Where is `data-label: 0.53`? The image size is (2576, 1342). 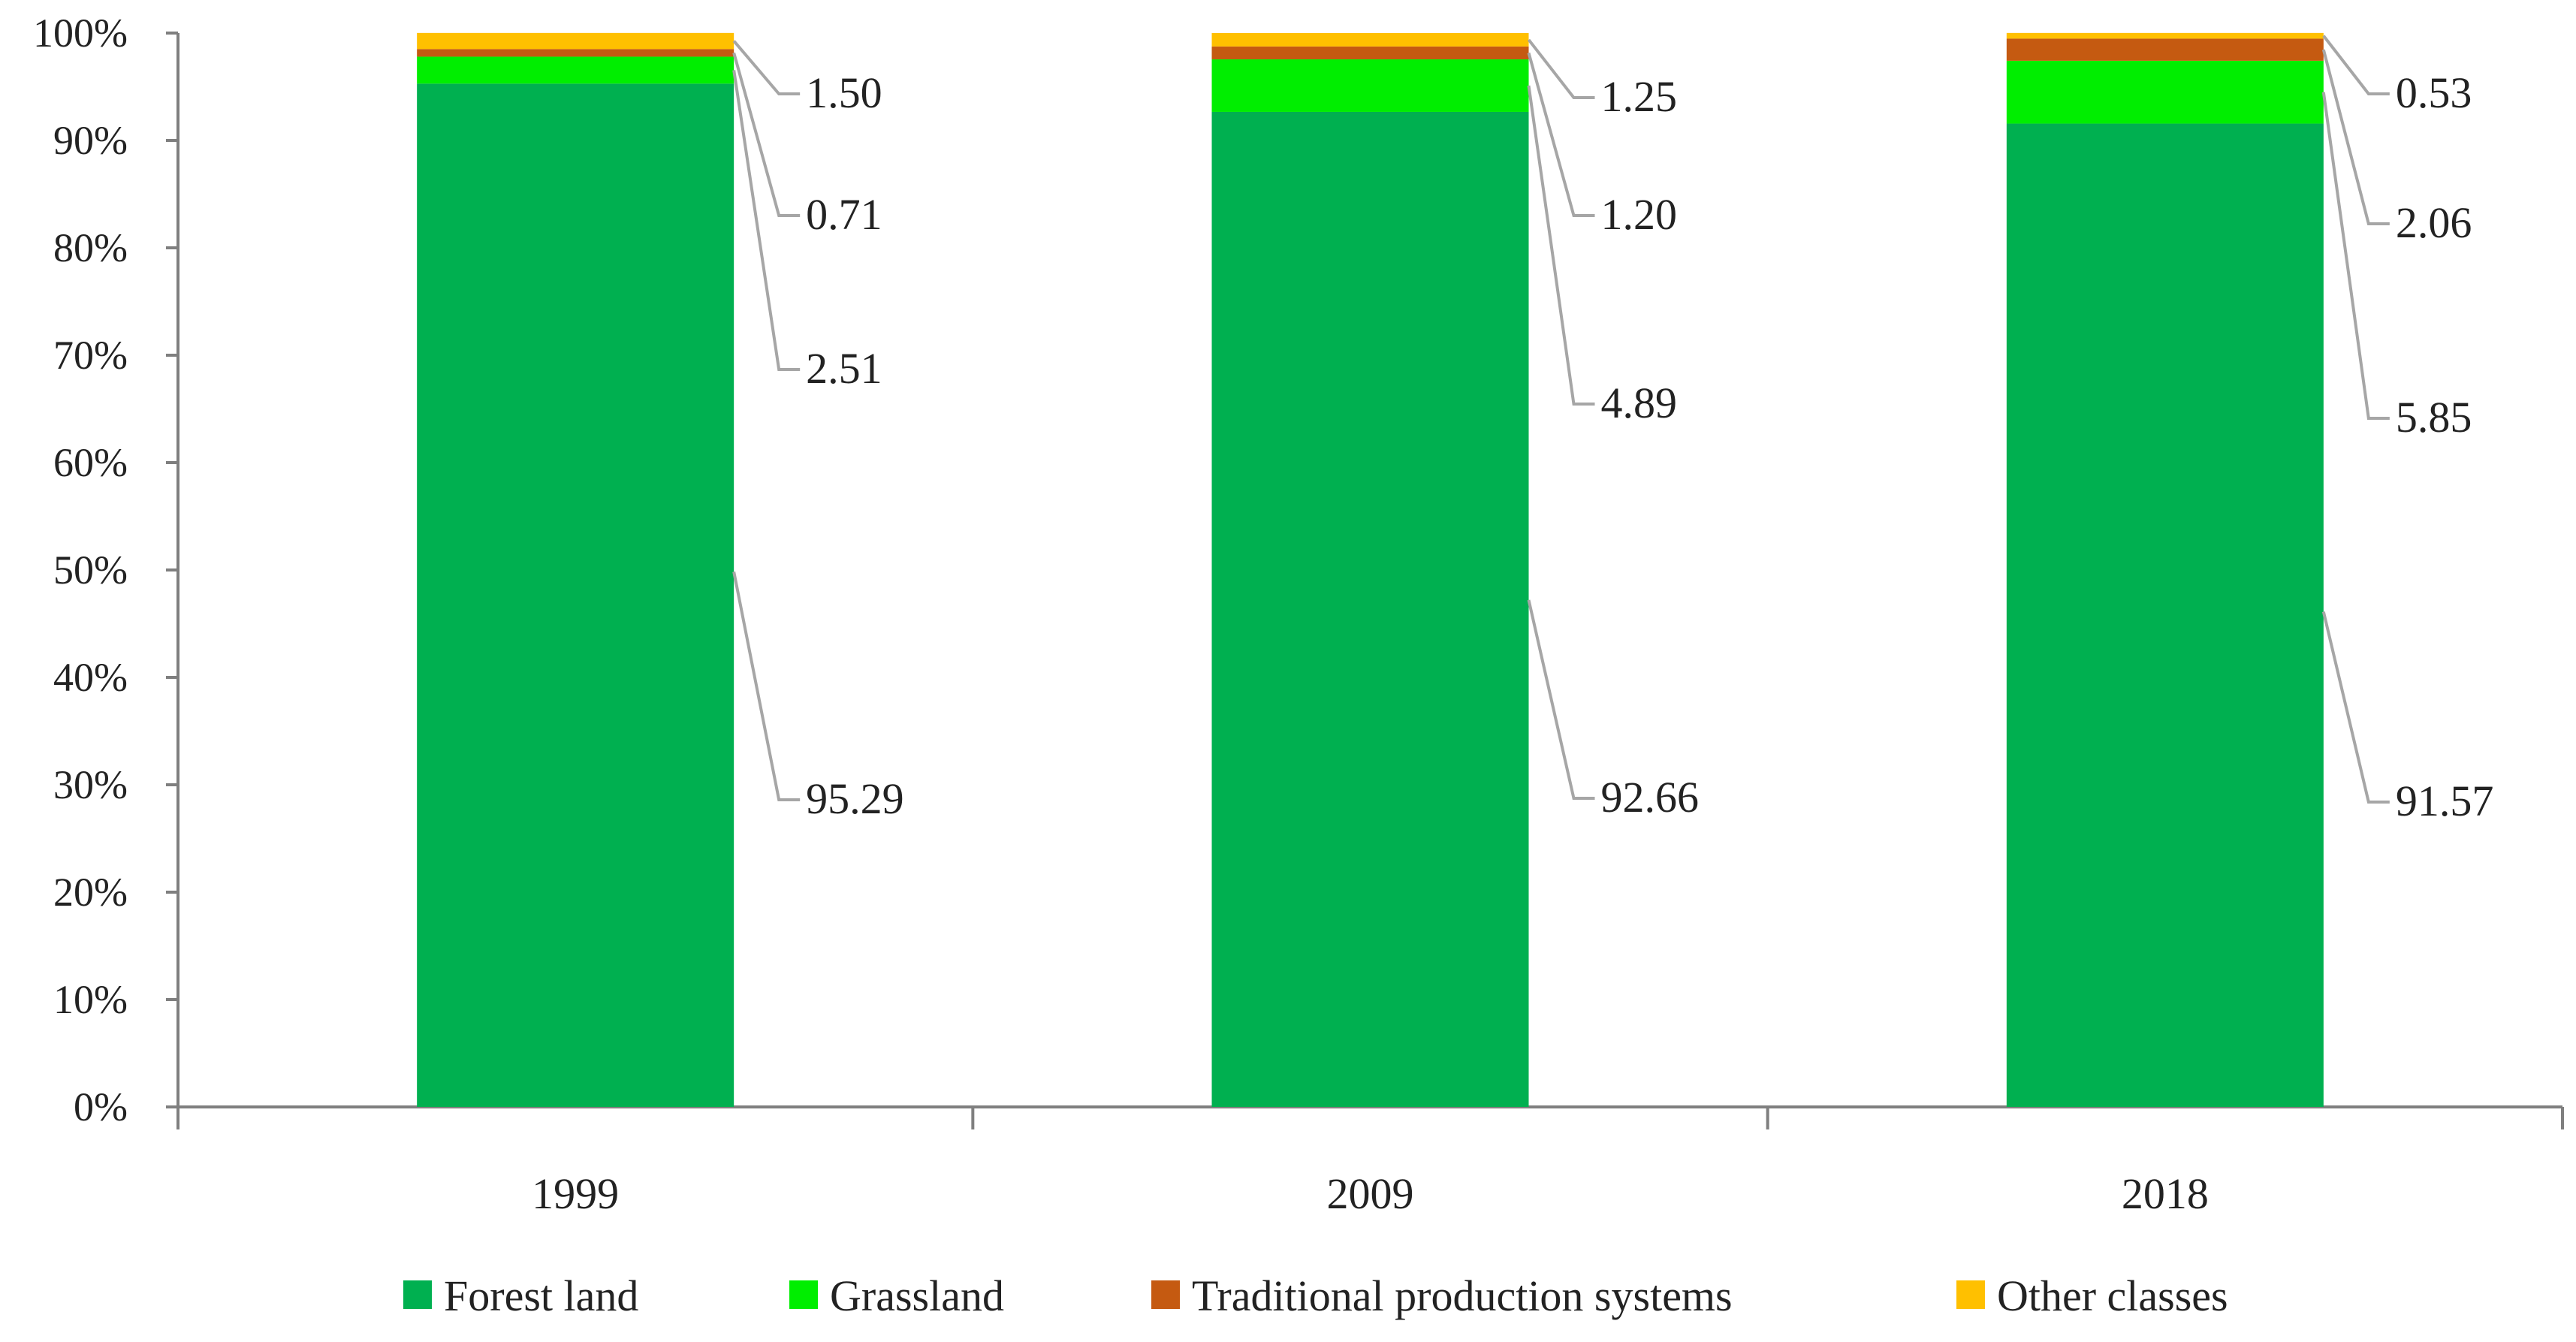
data-label: 0.53 is located at coordinates (2434, 92).